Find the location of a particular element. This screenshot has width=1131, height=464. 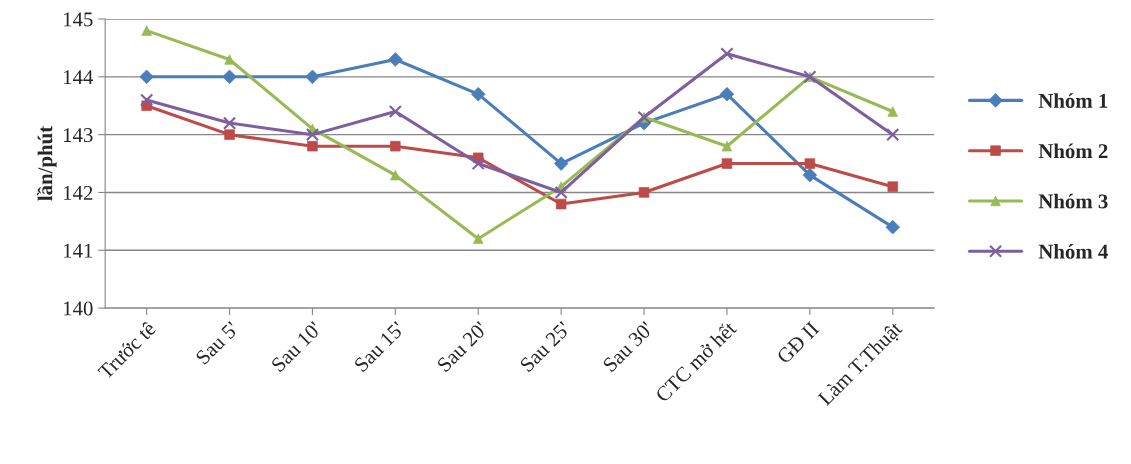

y-tick-label: 140 is located at coordinates (78, 308).